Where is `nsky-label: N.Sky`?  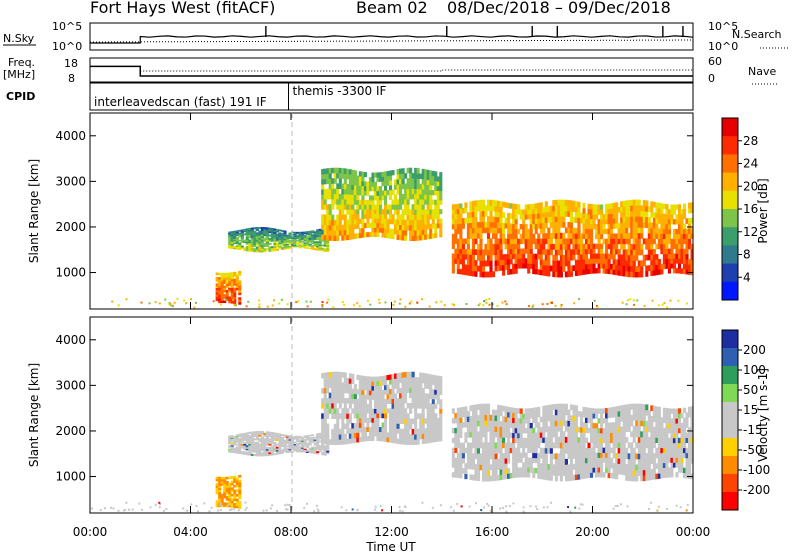
nsky-label: N.Sky is located at coordinates (19, 38).